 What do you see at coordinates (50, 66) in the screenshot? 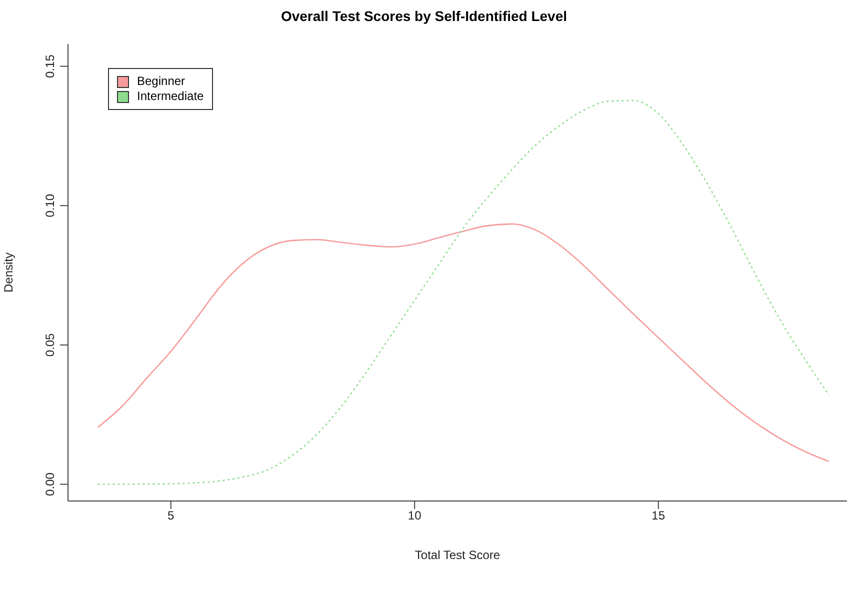
I see `y-tick-label: 0.15` at bounding box center [50, 66].